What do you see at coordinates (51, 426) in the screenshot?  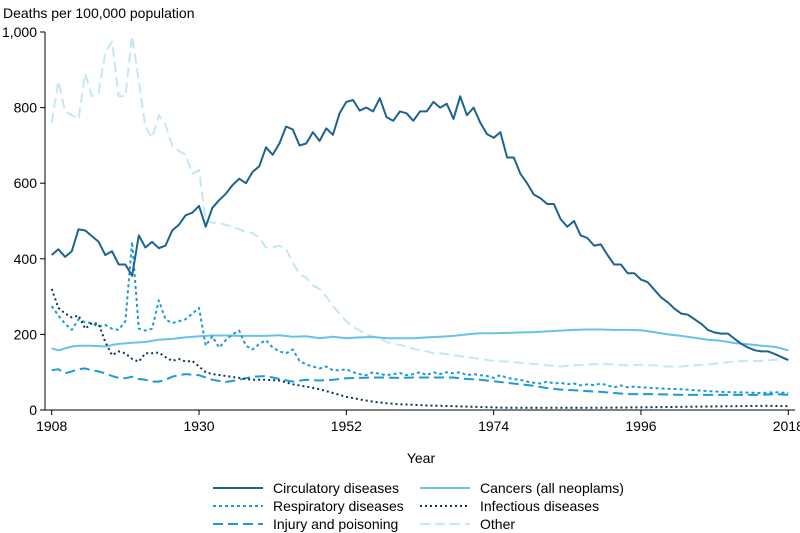 I see `x-tick-label: 1908` at bounding box center [51, 426].